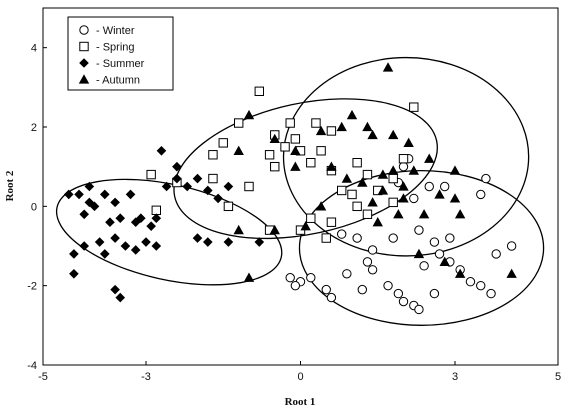 This screenshot has height=413, width=562. I want to click on legend-label: - Autumn, so click(118, 81).